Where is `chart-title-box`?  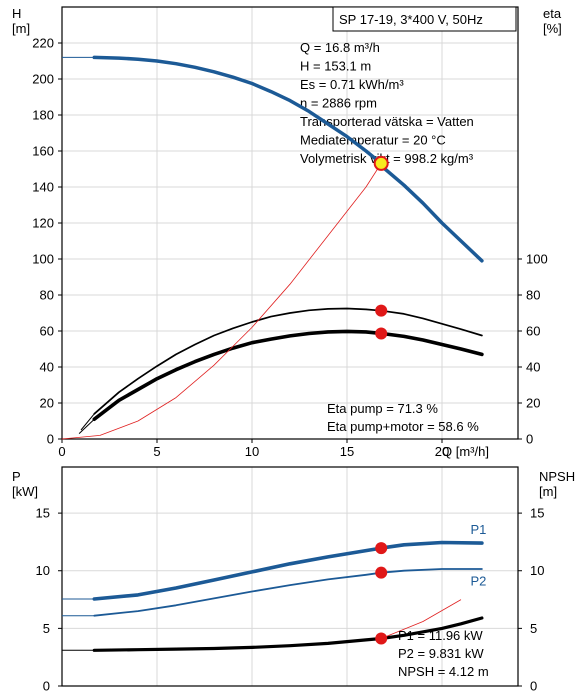 chart-title-box is located at coordinates (424, 19).